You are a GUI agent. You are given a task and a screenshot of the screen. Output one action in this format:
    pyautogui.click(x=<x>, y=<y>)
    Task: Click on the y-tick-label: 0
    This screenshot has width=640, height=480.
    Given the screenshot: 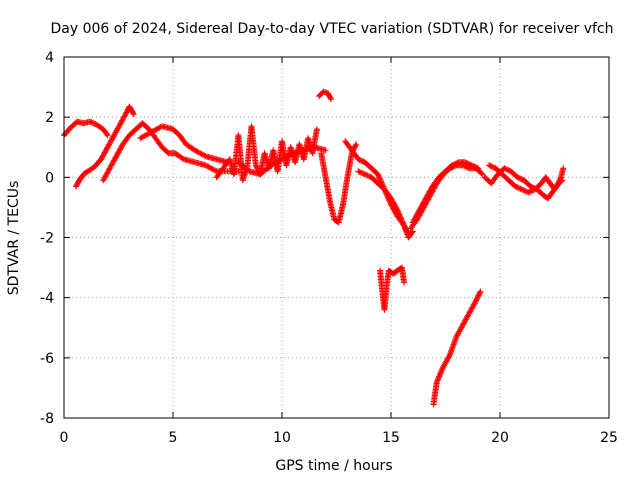 What is the action you would take?
    pyautogui.click(x=49, y=178)
    